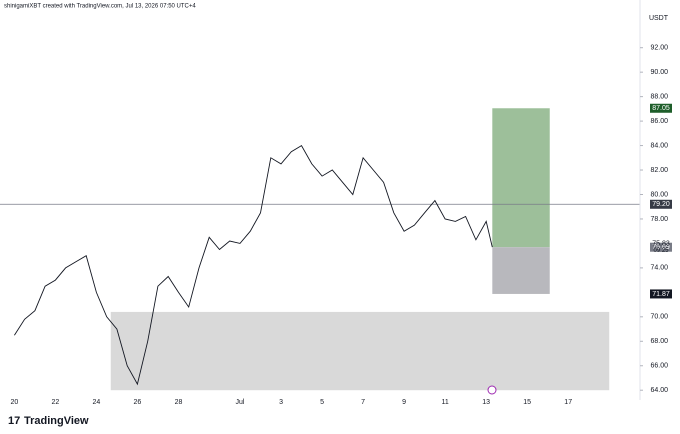  I want to click on x-tick-label: 3, so click(281, 402).